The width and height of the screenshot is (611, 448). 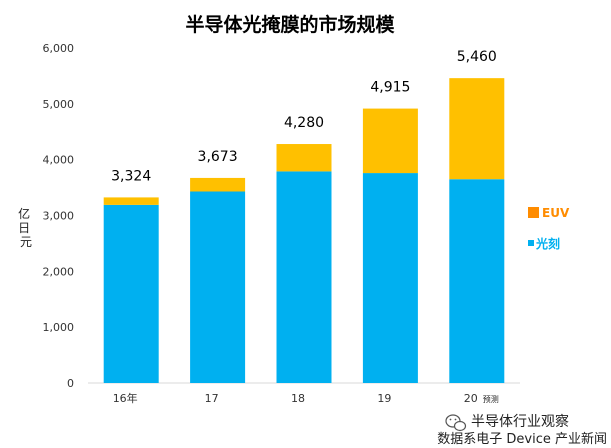 I want to click on watermark: 半导体行业观察, so click(x=507, y=422).